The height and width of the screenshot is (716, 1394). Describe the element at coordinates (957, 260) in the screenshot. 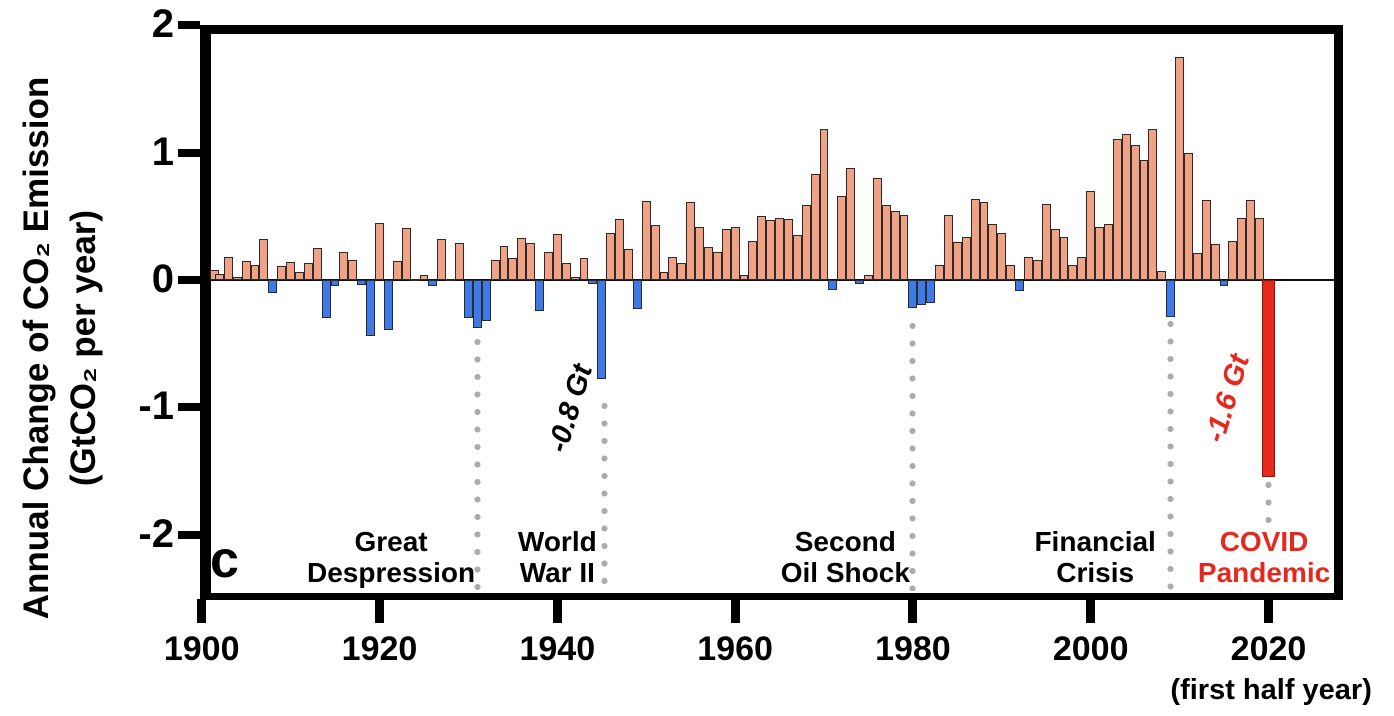

I see `bar-1985` at that location.